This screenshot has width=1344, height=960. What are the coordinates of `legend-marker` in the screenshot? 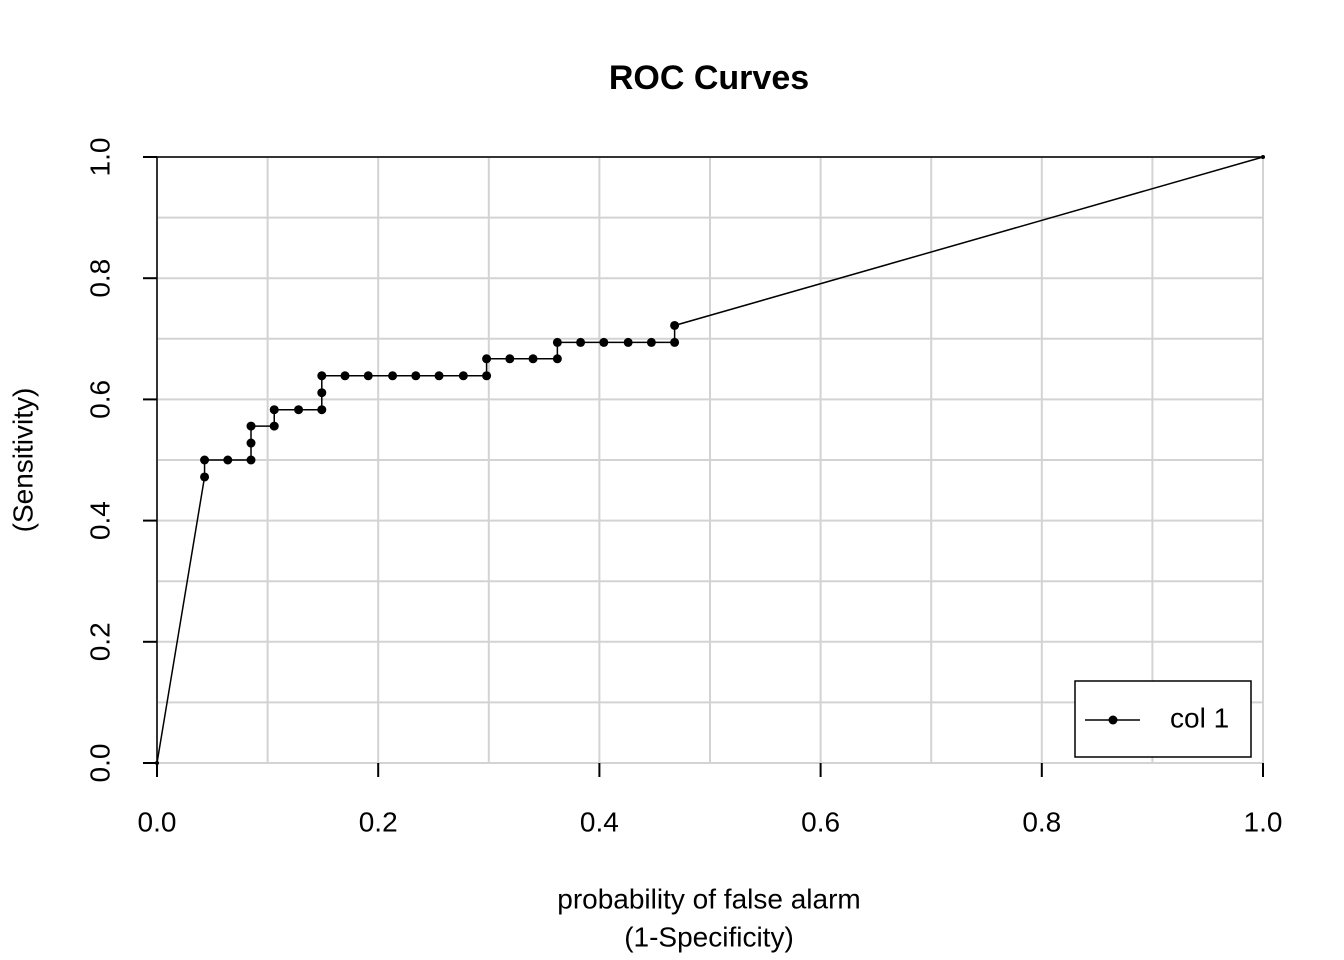 It's located at (1113, 720).